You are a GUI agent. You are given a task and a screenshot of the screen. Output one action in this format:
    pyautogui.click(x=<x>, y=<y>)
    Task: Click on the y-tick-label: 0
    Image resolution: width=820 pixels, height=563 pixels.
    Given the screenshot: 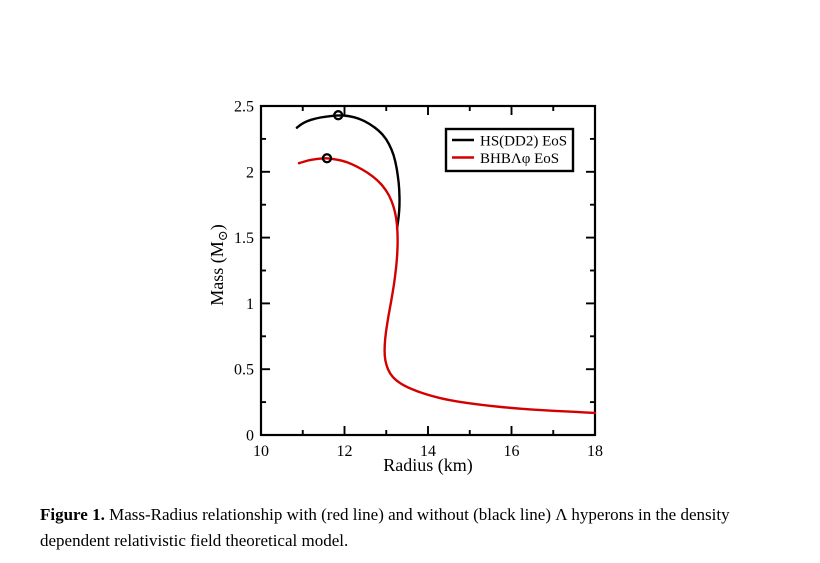 What is the action you would take?
    pyautogui.click(x=250, y=436)
    